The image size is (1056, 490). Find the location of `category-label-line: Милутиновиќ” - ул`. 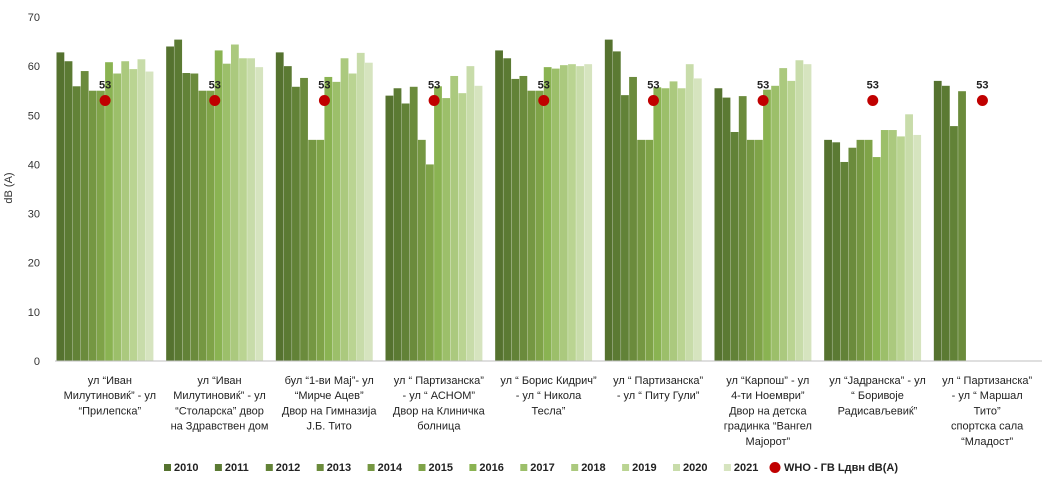

category-label-line: Милутиновиќ” - ул is located at coordinates (219, 396).